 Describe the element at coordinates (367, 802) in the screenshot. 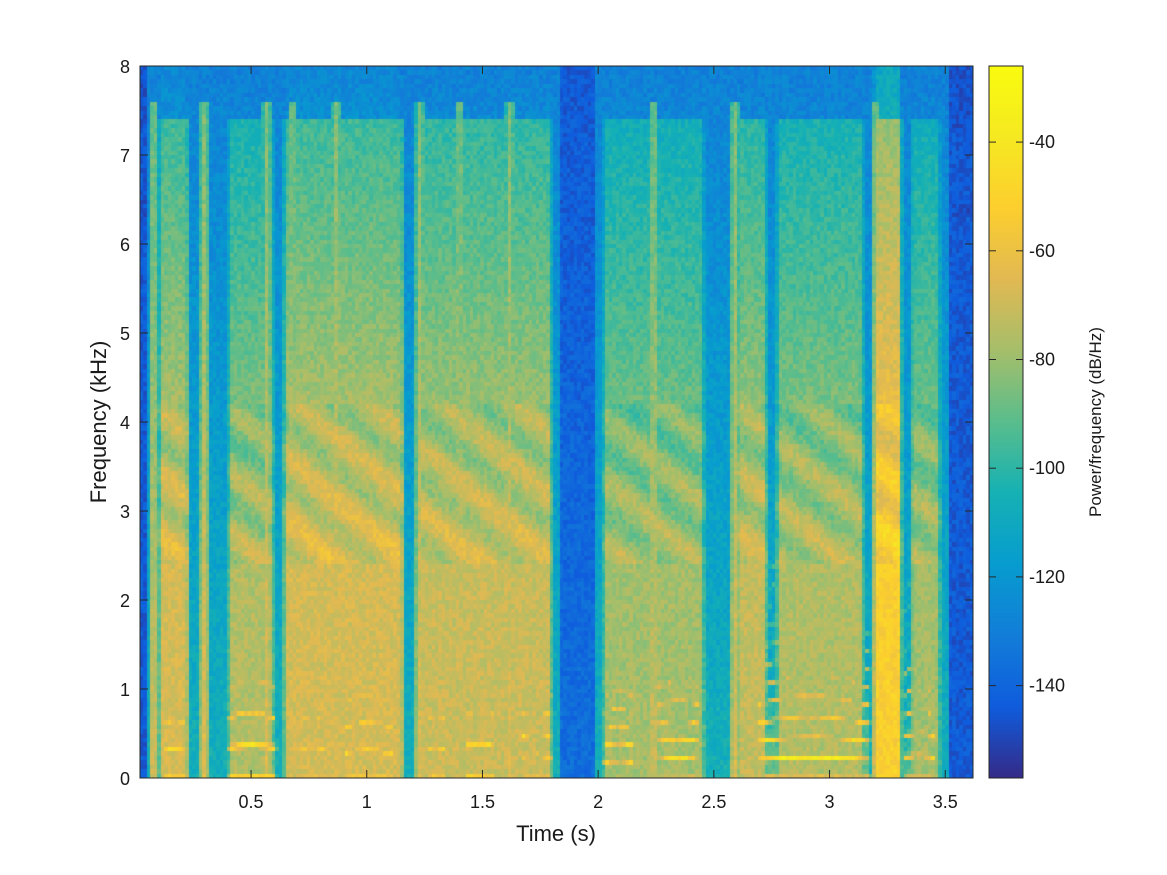

I see `x-tick-label: 1` at that location.